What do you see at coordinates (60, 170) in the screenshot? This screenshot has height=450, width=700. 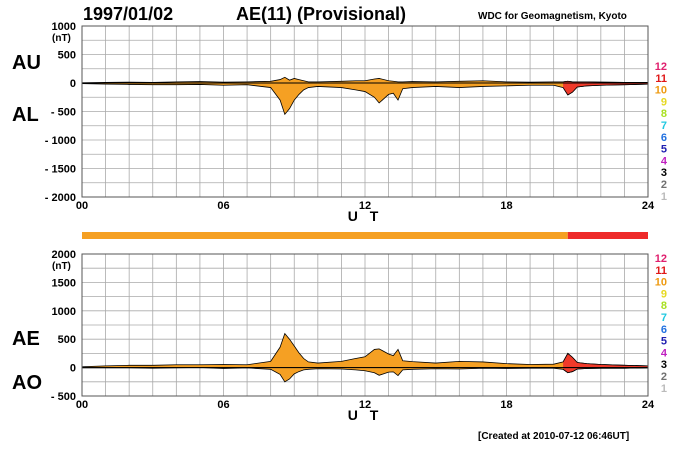 I see `y-tick-label: - 1500` at bounding box center [60, 170].